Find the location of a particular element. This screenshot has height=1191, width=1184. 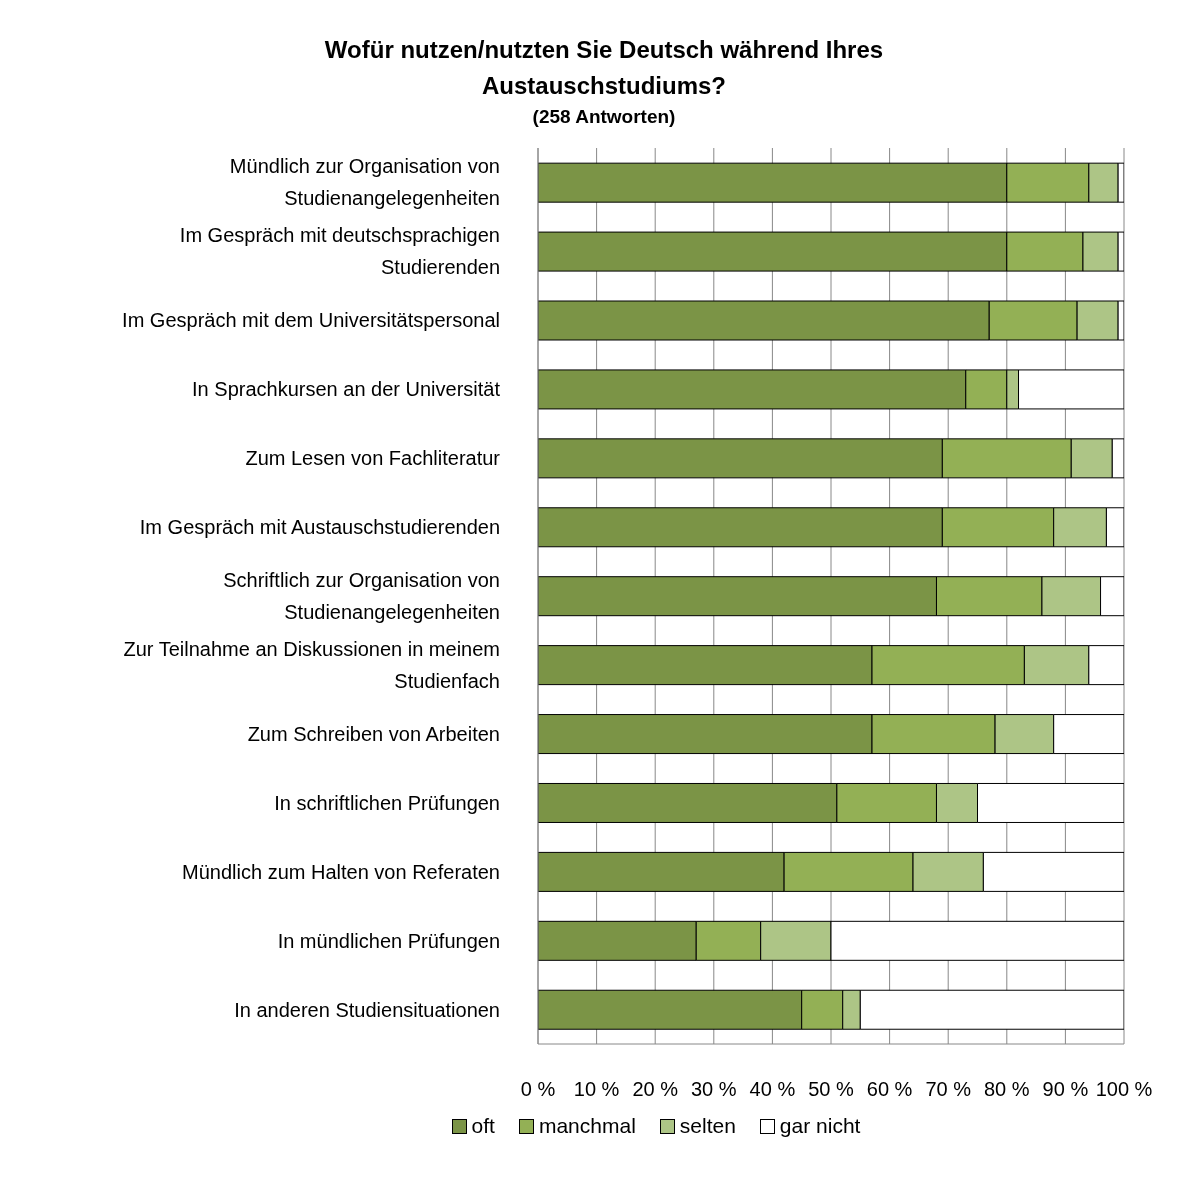

x-tick-label: 60 % is located at coordinates (889, 1089).